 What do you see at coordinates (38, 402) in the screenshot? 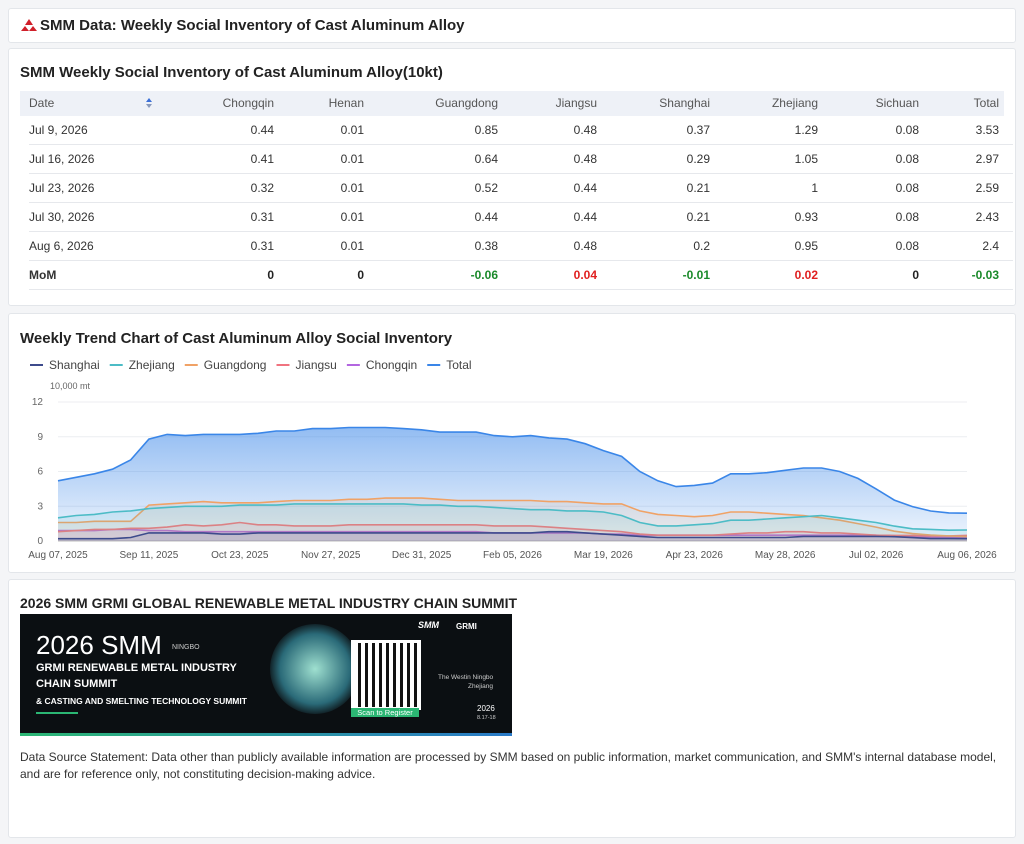
I see `y-tick-label: 12` at bounding box center [38, 402].